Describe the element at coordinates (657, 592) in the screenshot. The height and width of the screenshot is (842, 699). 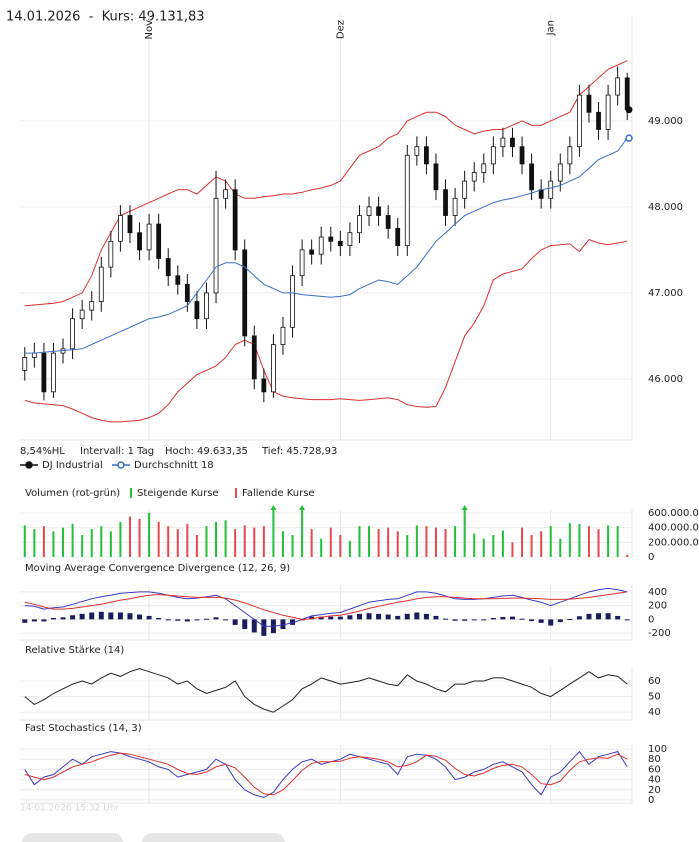
I see `y-tick-label: 400` at that location.